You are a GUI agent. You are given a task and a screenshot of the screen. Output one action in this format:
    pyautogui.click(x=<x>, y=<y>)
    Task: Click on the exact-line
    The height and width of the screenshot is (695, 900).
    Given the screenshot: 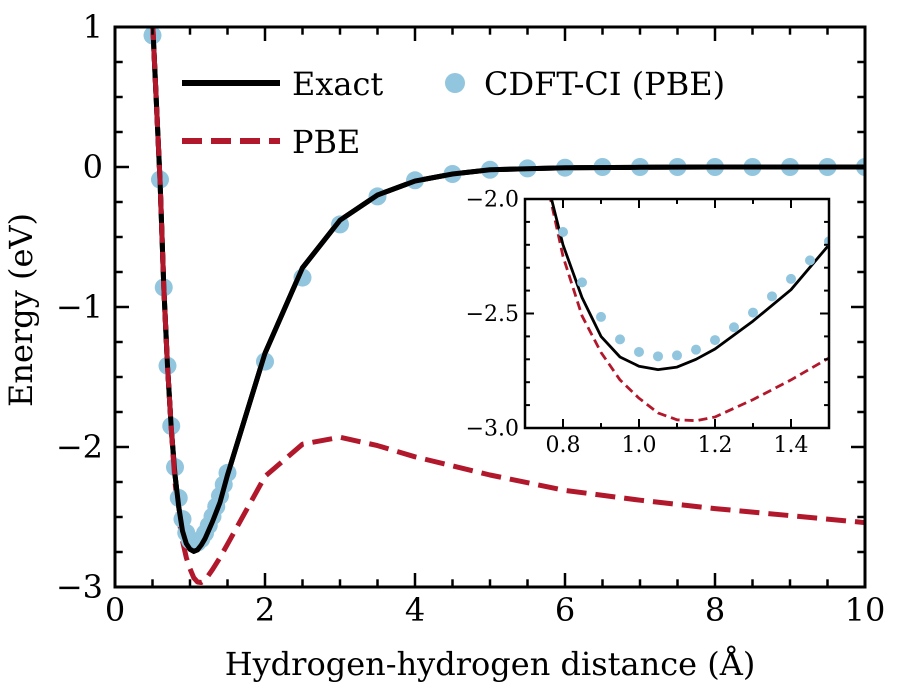 What is the action you would take?
    pyautogui.click(x=689, y=285)
    